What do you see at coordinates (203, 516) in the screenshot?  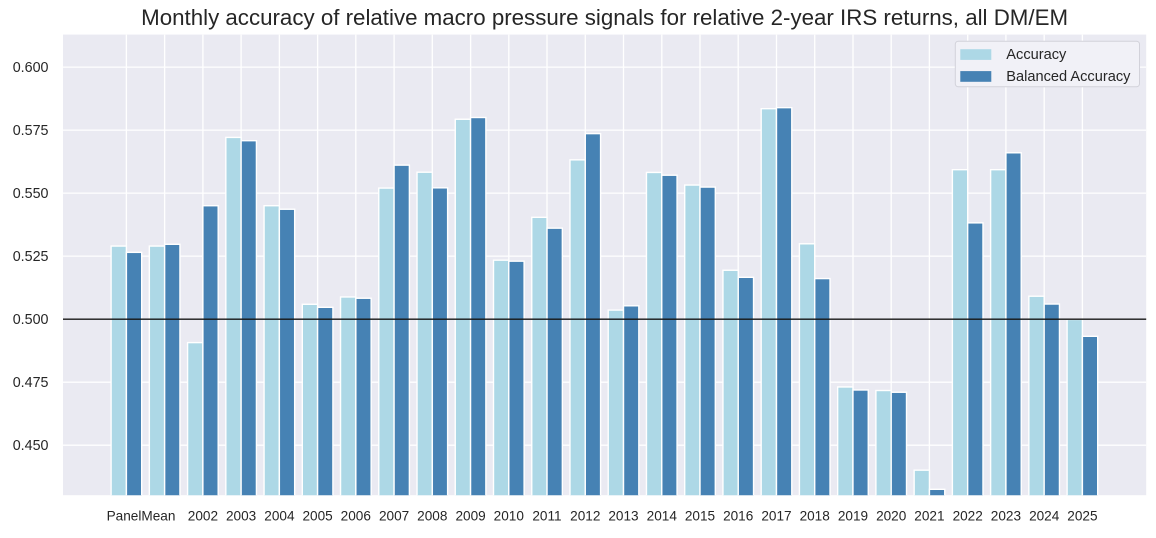 I see `svg-text: 2002` at bounding box center [203, 516].